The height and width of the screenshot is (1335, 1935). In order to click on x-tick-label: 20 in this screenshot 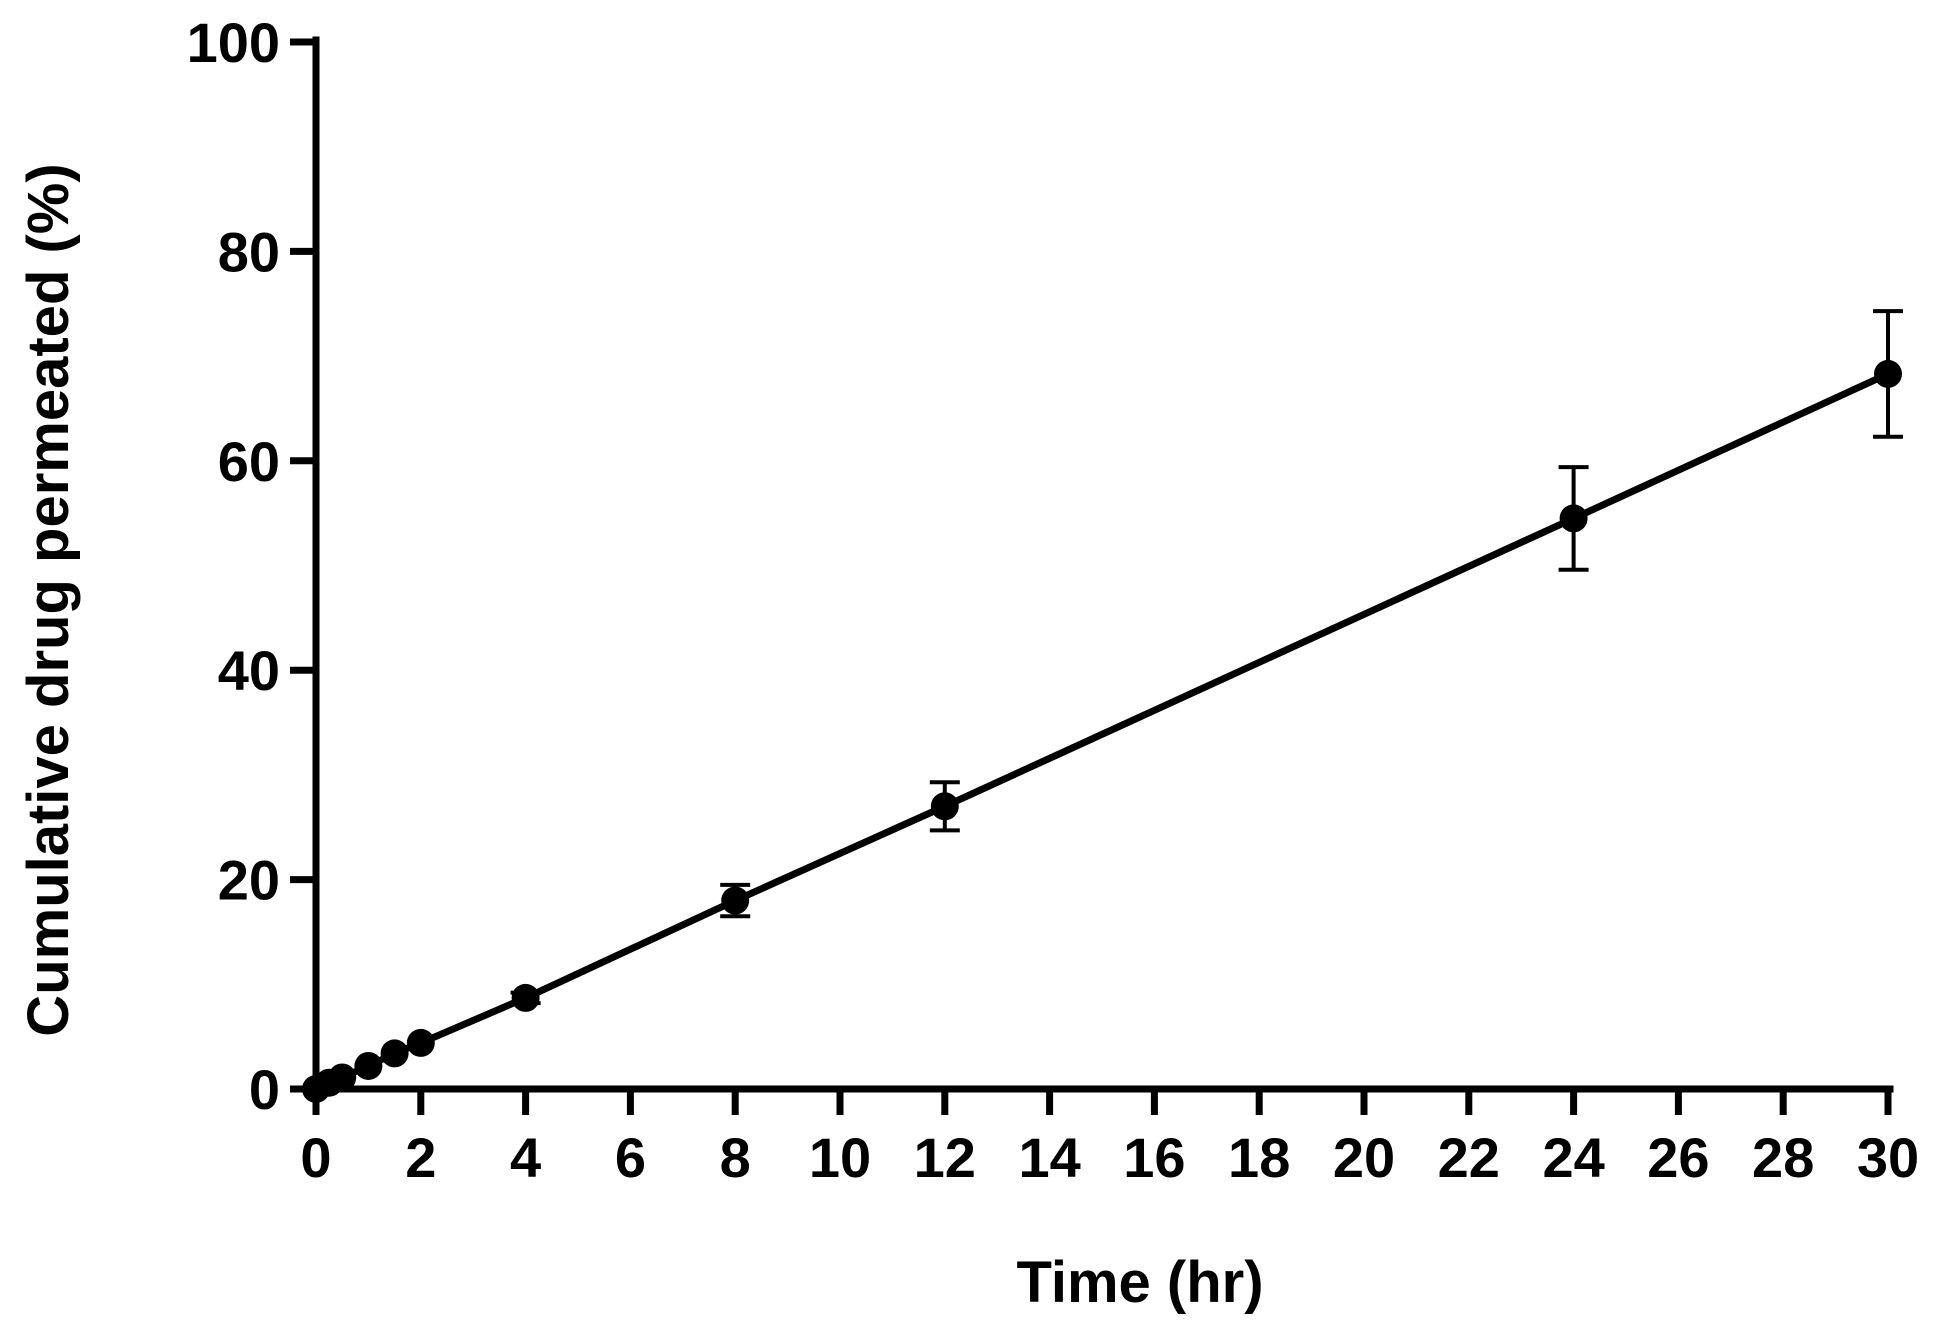, I will do `click(1364, 1157)`.